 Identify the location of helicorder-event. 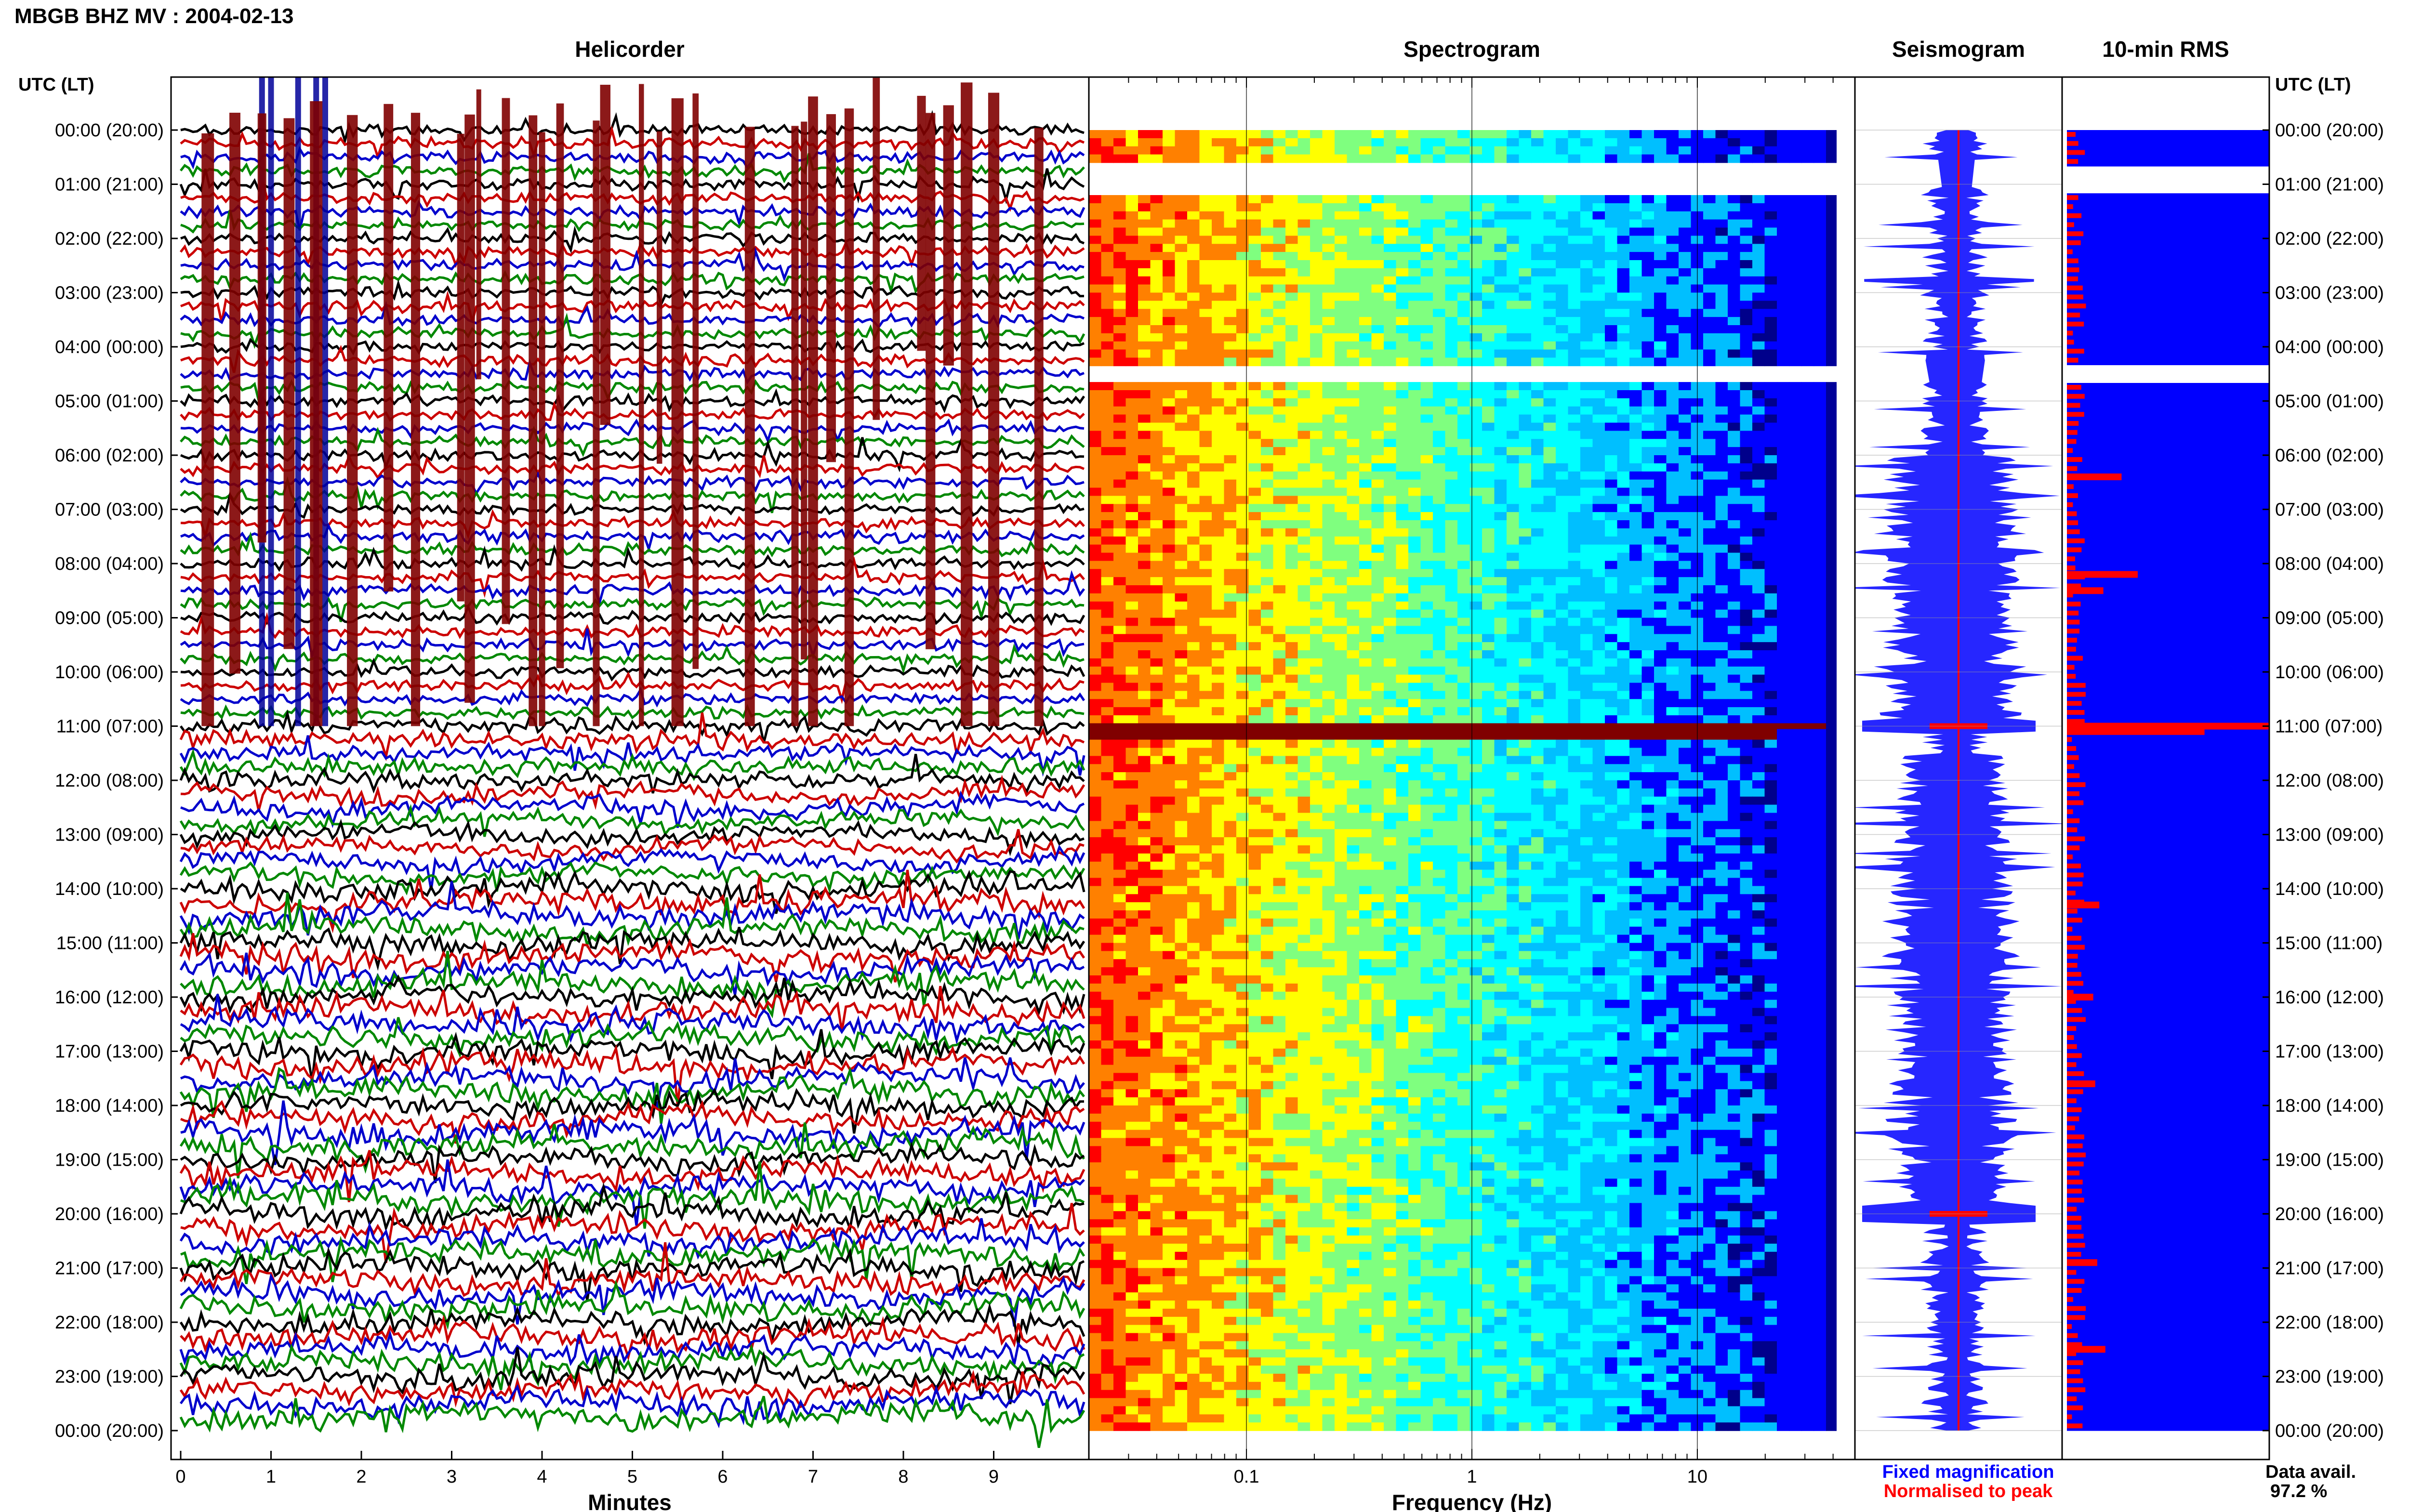
(353, 420).